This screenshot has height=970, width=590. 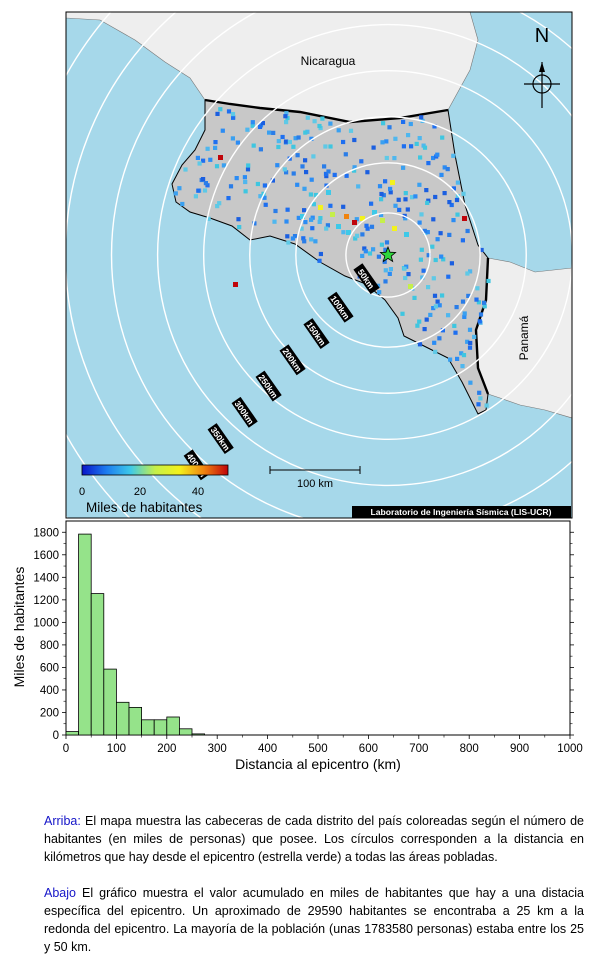 What do you see at coordinates (524, 337) in the screenshot?
I see `country-label-panama: Panamá` at bounding box center [524, 337].